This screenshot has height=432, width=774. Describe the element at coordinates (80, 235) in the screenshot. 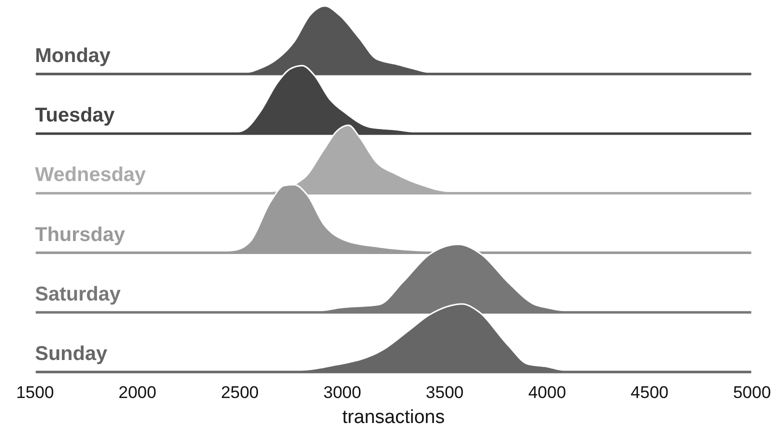

I see `series-label: Thursday` at that location.